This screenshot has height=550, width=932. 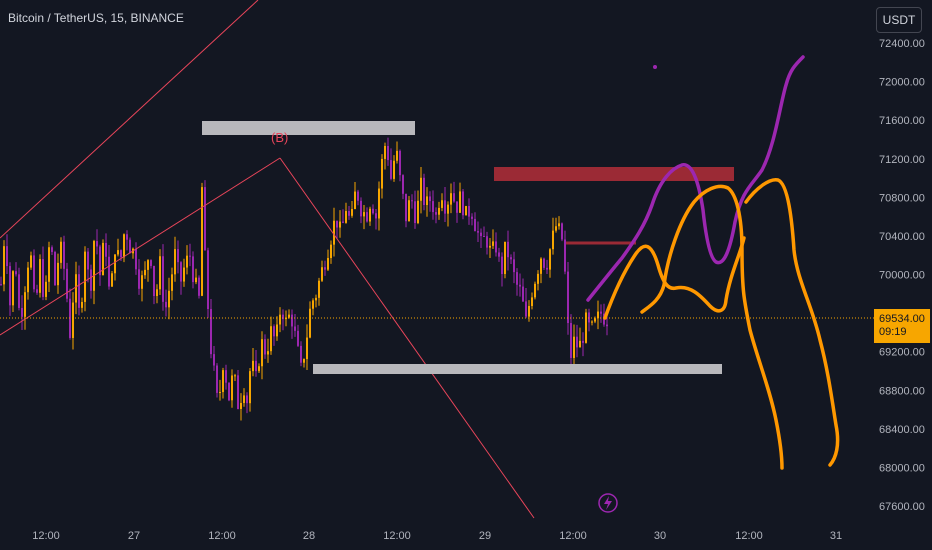 I want to click on y-tick-label: 68400.00, so click(x=902, y=430).